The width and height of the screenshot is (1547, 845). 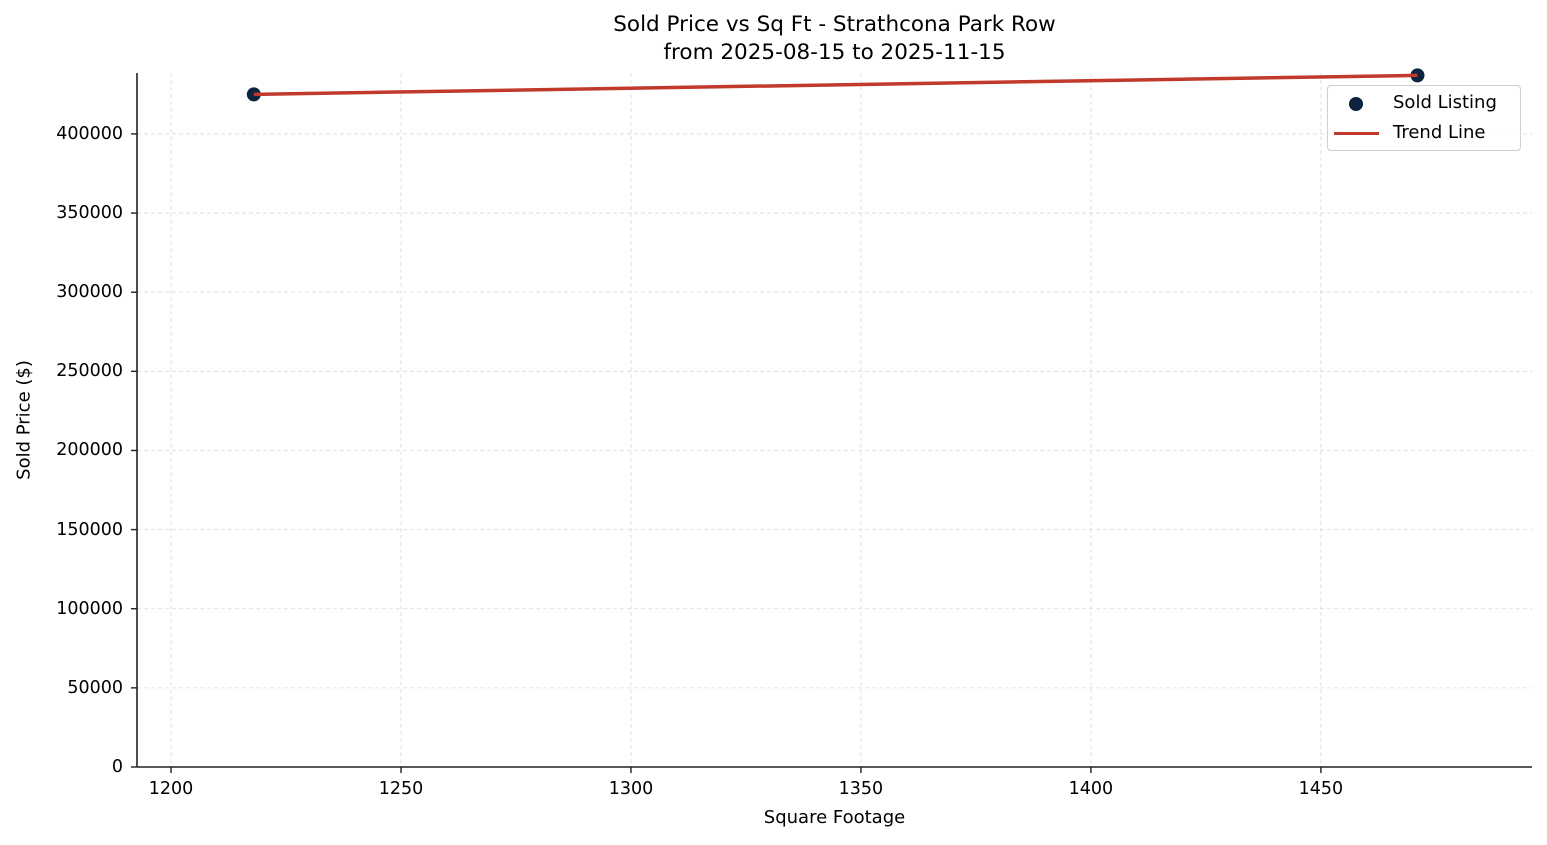 What do you see at coordinates (89, 213) in the screenshot?
I see `y-tick-label: 350000` at bounding box center [89, 213].